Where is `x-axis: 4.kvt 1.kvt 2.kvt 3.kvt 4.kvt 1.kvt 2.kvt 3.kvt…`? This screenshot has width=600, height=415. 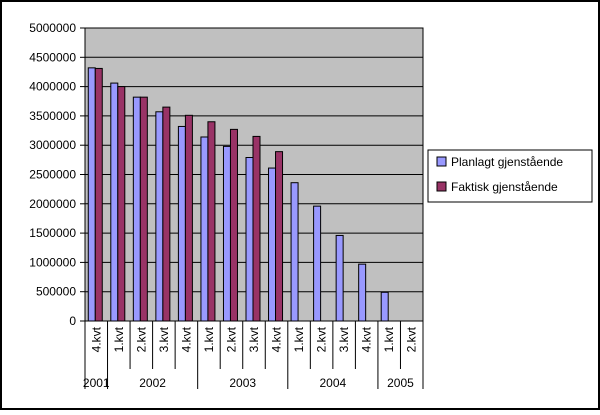
x-axis: 4.kvt 1.kvt 2.kvt 3.kvt 4.kvt 1.kvt 2.kvt 3.kvt… is located at coordinates (253, 355).